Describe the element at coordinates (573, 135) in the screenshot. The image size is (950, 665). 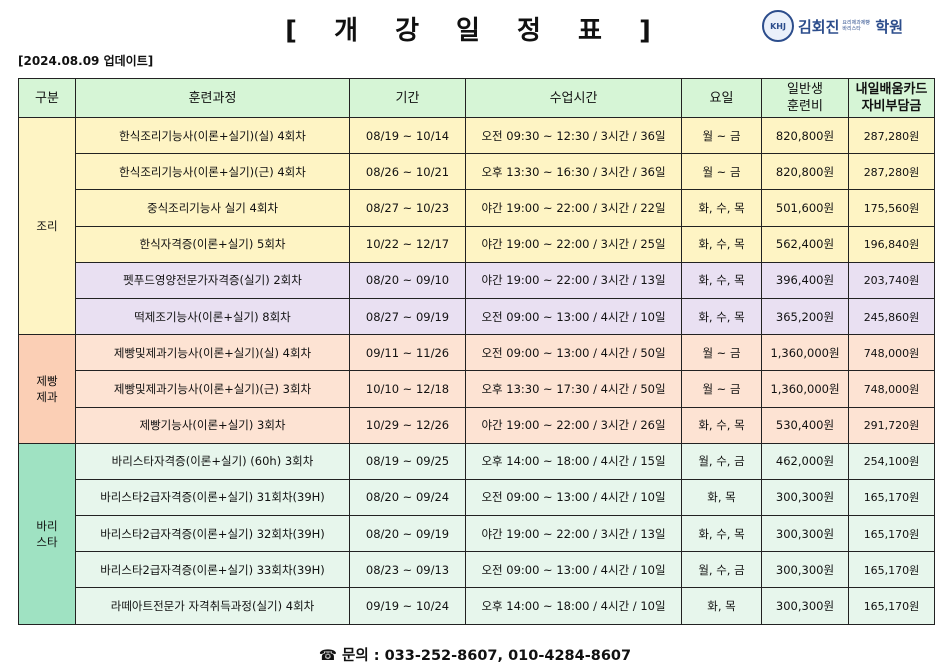
I see `class-time-cell: 오전 09:30 ~ 12:30 / 3시간 / 36일` at that location.